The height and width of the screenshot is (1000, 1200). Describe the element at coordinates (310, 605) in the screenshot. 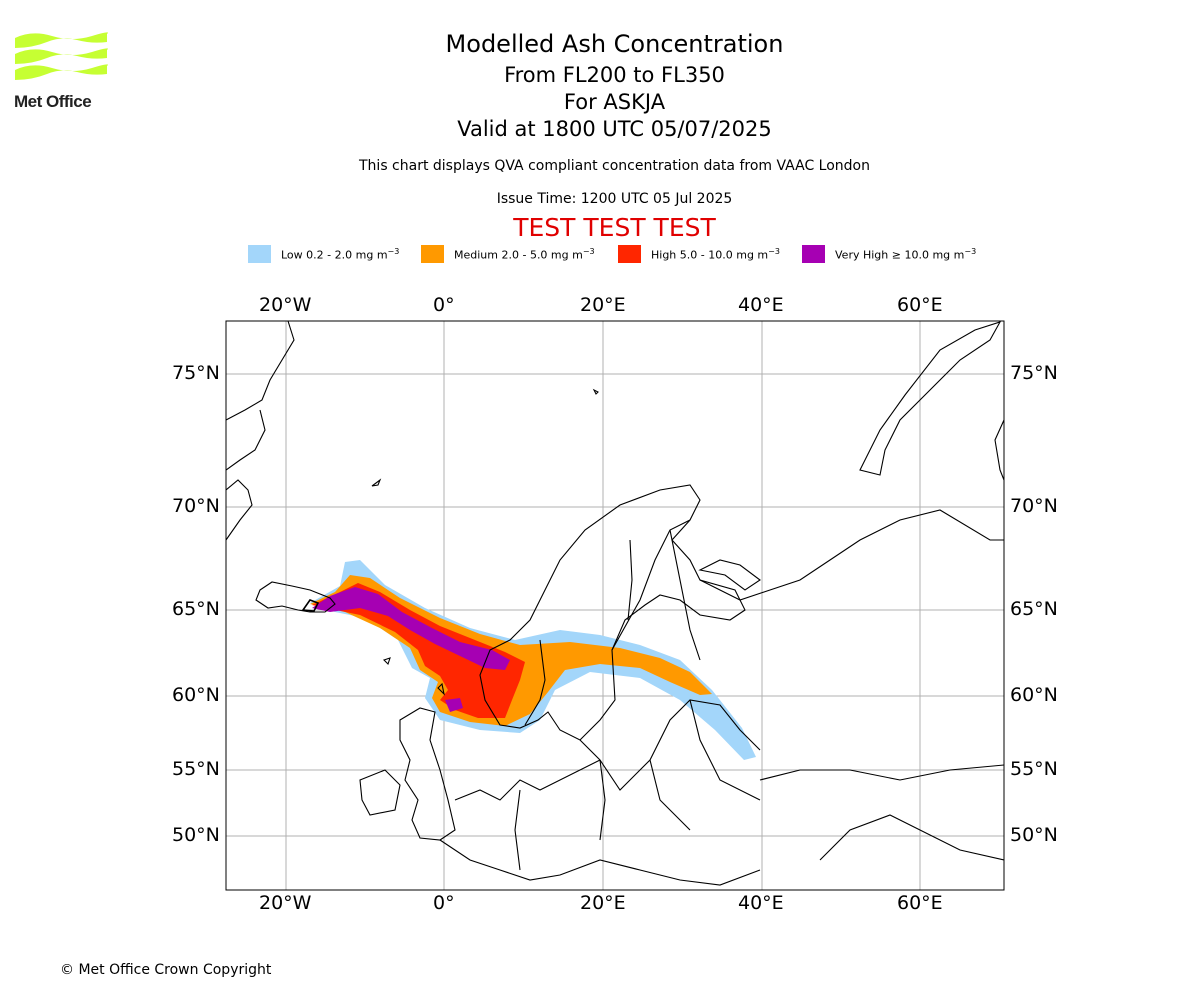

I see `volcano-marker` at that location.